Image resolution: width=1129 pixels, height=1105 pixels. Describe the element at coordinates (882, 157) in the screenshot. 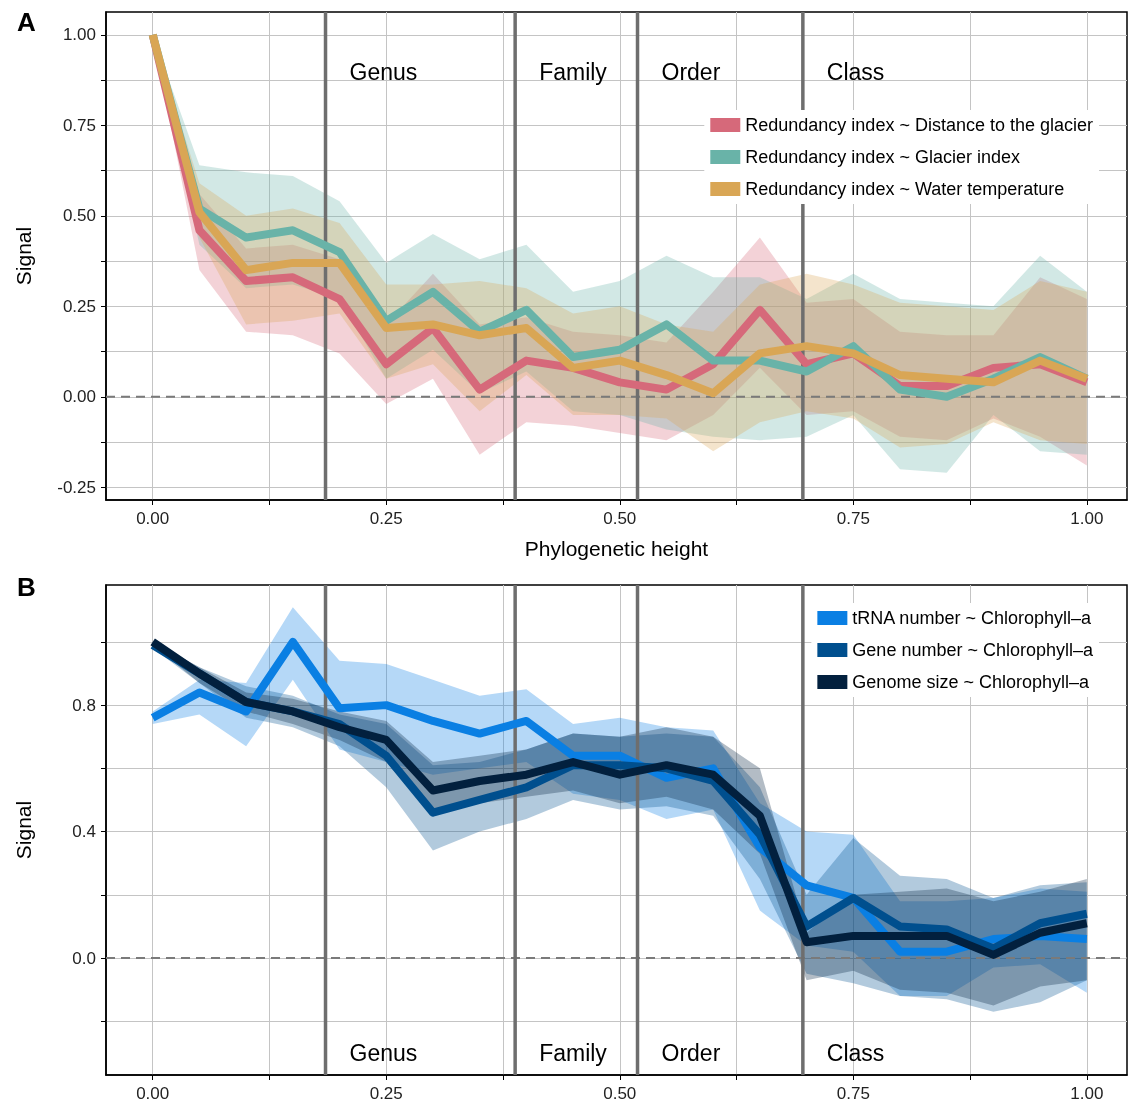

I see `legend-label: Redundancy index ~ Glacier index` at that location.